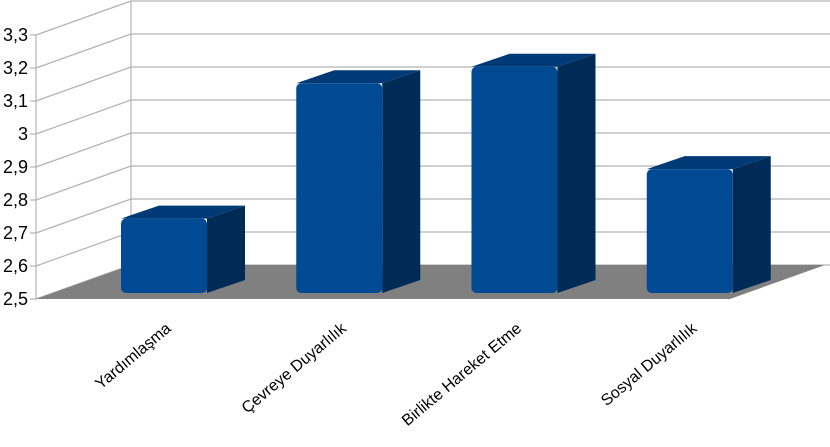 This screenshot has width=830, height=447. I want to click on x-category-label: Yardımlaşma, so click(133, 356).